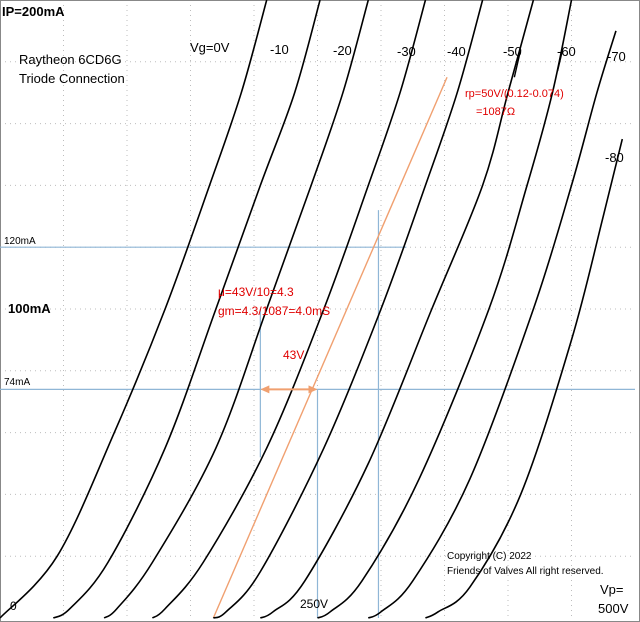 This screenshot has width=640, height=622. I want to click on gm-annotation: gm=4.3/1087=4.0mS, so click(274, 311).